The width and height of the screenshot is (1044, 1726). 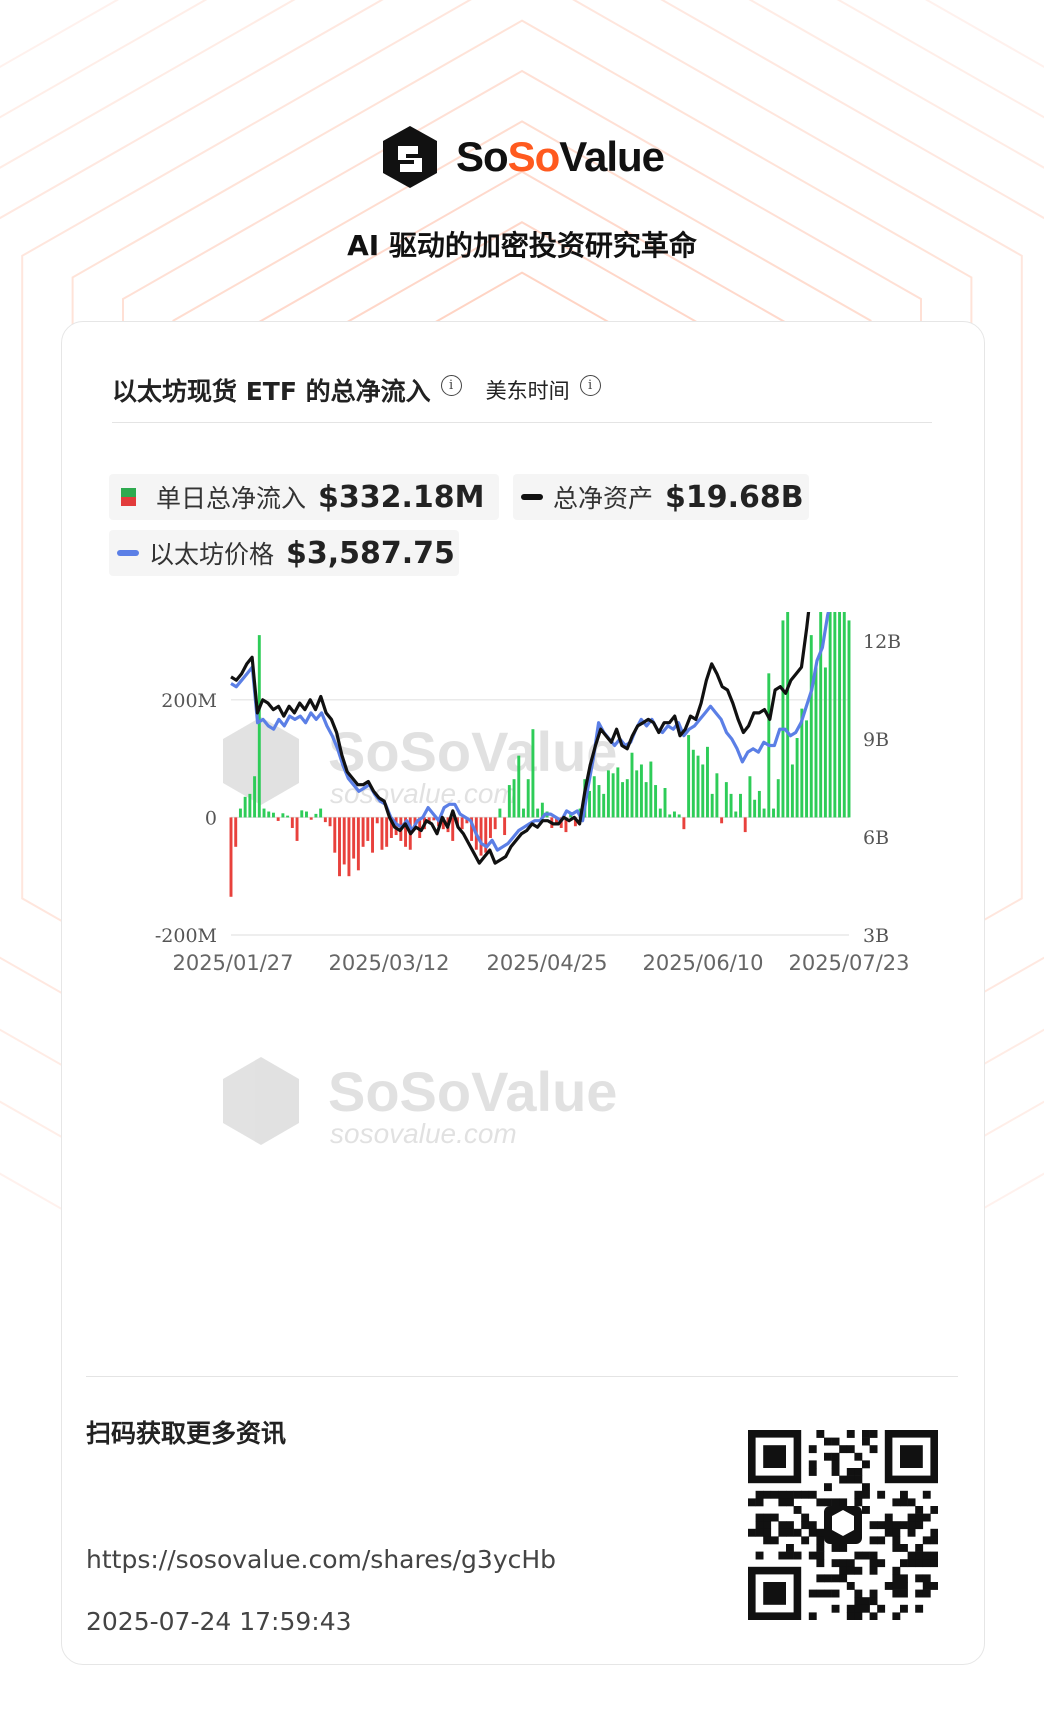 I want to click on legend-value: $332.18M, so click(x=401, y=497).